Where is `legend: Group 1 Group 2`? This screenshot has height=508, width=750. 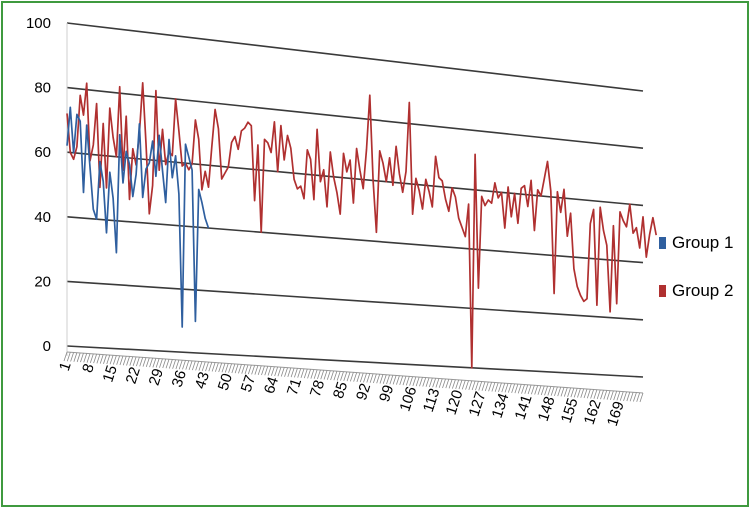 legend: Group 1 Group 2 is located at coordinates (696, 266).